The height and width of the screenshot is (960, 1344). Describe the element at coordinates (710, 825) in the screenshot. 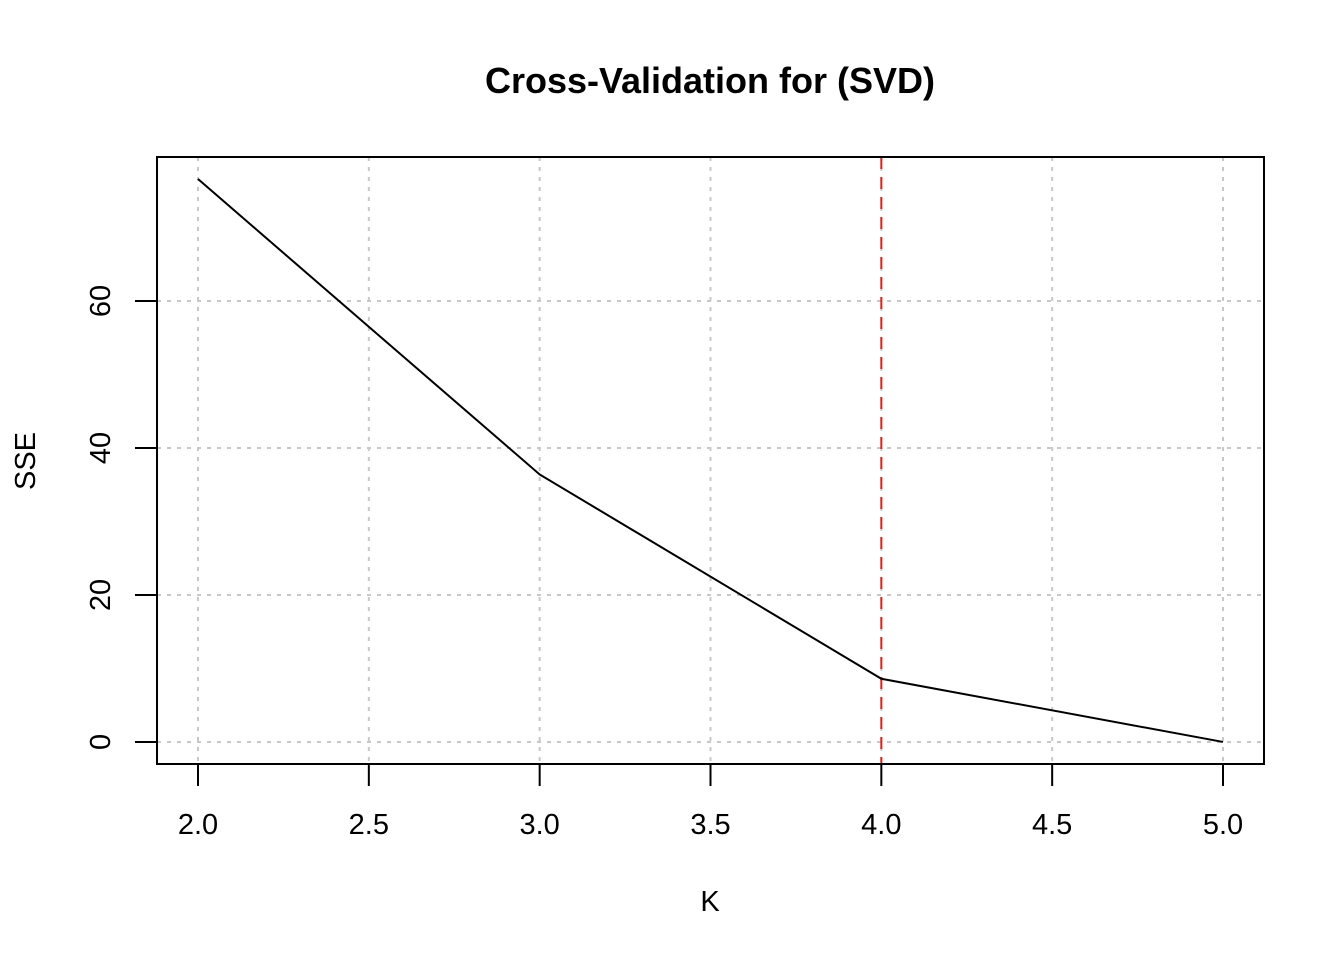

I see `x-tick-label-3: 3.5` at that location.